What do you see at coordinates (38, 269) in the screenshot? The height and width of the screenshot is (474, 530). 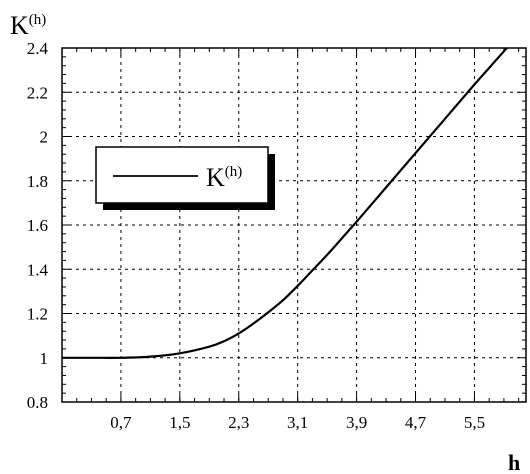 I see `y-tick-label: 1.4` at bounding box center [38, 269].